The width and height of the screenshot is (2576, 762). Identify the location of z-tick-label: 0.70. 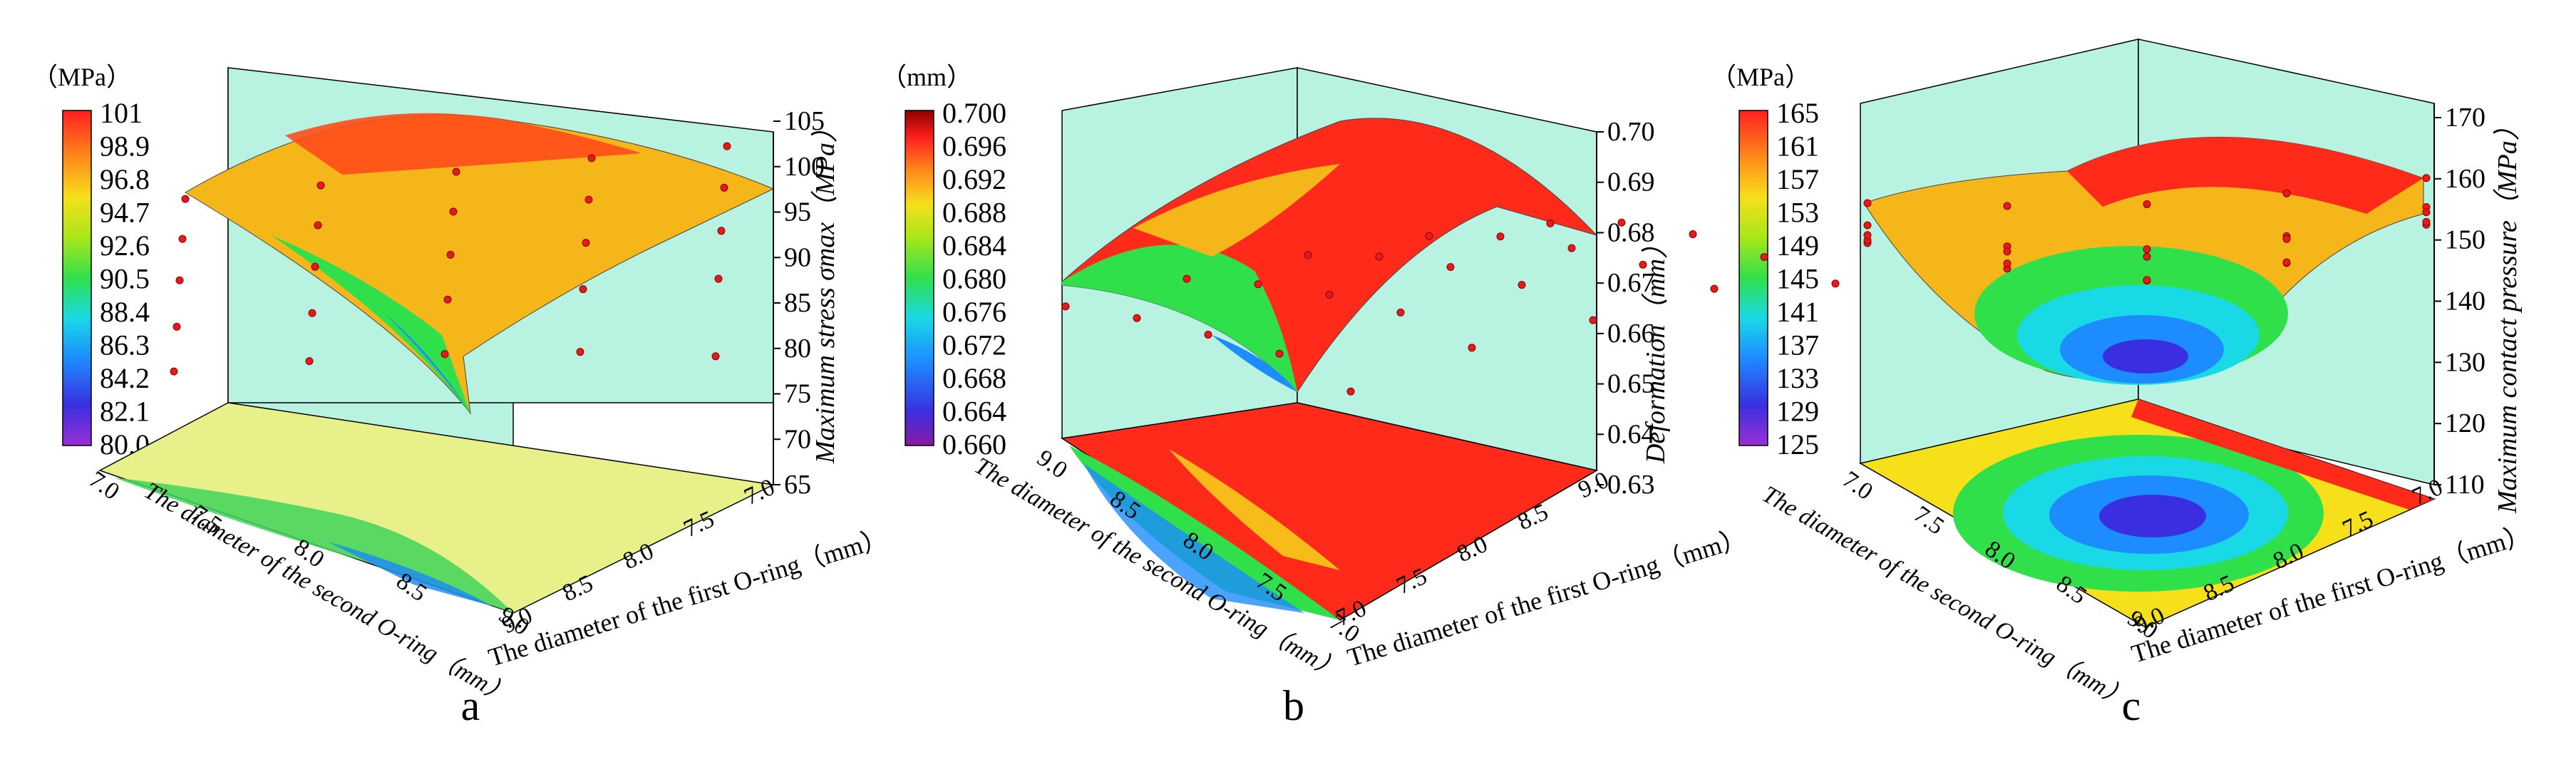
(1631, 132).